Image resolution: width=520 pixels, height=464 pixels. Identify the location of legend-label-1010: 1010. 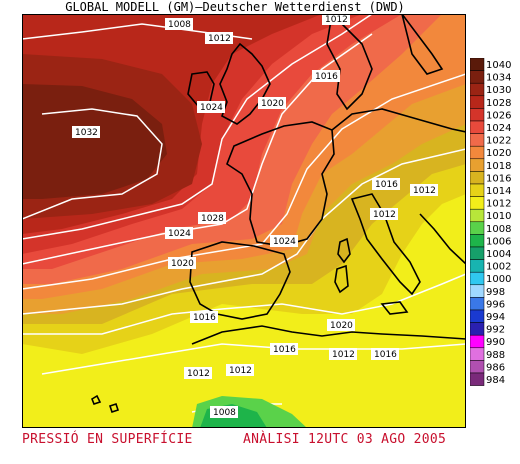
(498, 216).